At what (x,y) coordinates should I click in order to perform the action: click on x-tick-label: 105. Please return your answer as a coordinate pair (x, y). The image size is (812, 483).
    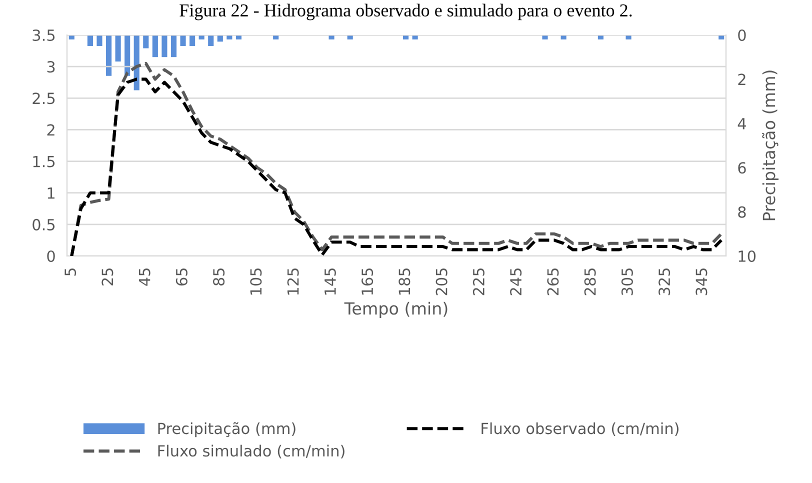
    Looking at the image, I should click on (256, 281).